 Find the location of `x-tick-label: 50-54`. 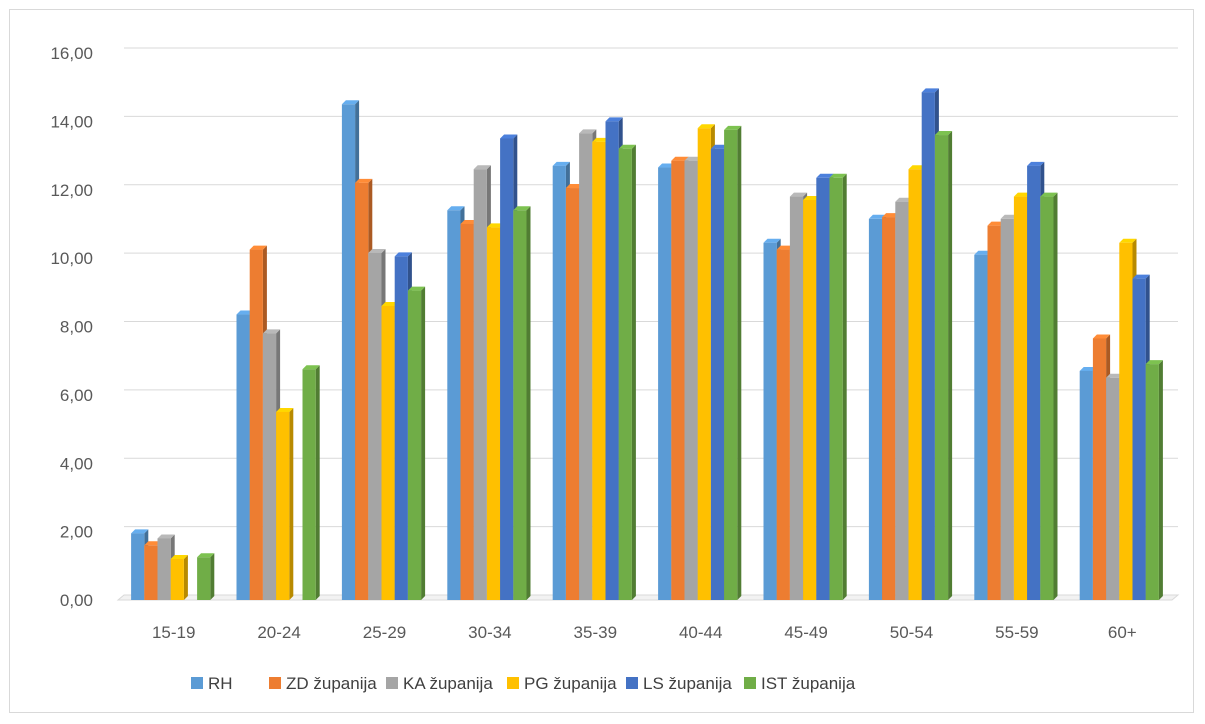

x-tick-label: 50-54 is located at coordinates (911, 632).